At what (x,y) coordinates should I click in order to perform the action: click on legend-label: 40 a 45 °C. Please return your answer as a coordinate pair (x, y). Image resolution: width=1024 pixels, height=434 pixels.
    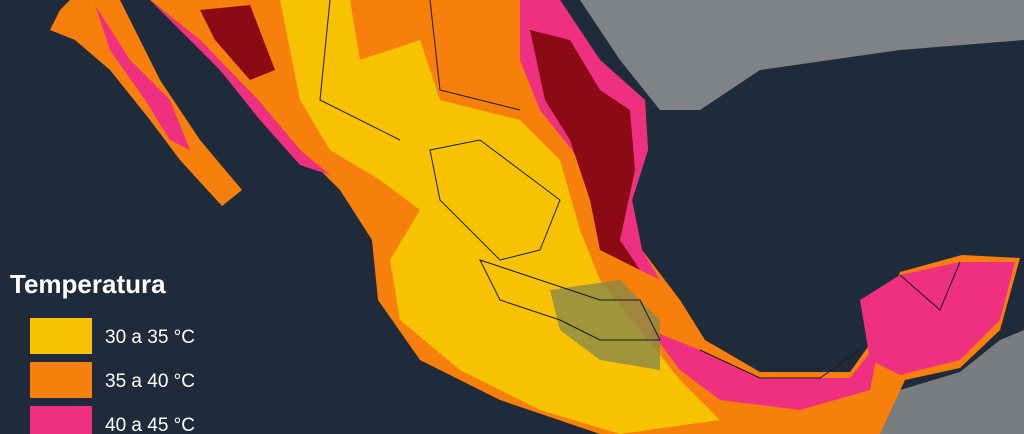
    Looking at the image, I should click on (150, 424).